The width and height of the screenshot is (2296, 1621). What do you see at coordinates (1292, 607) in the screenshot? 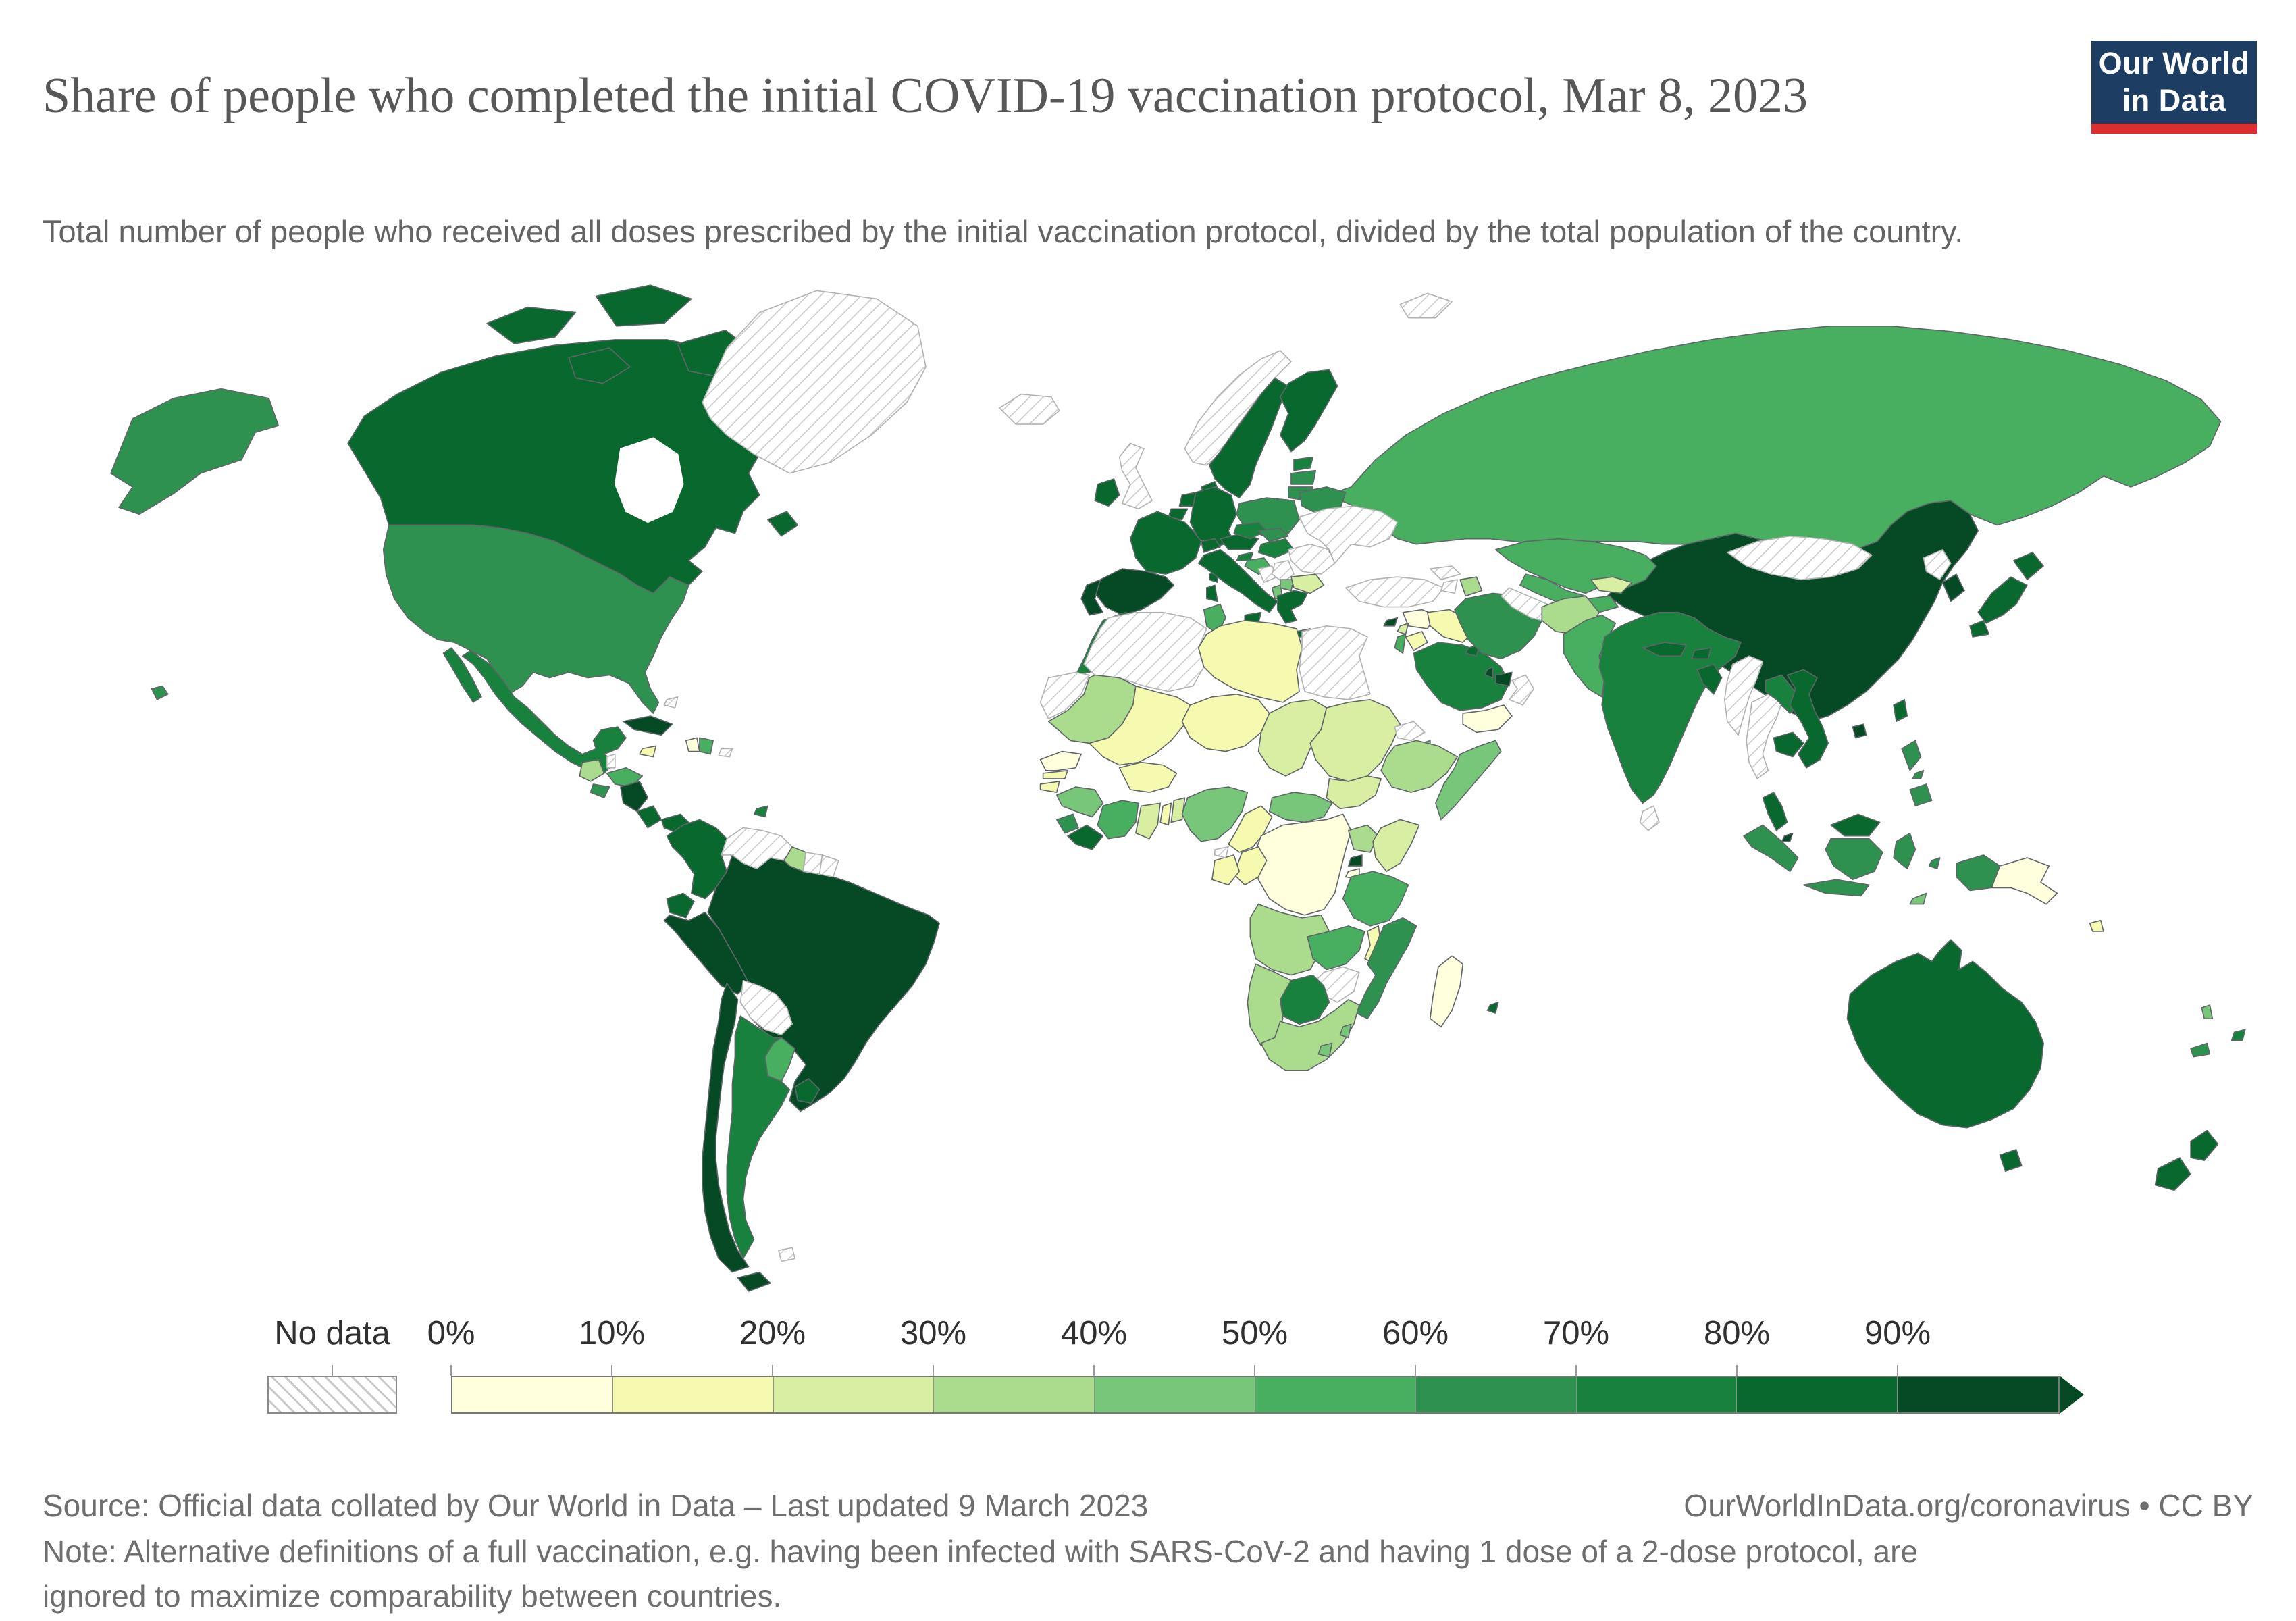
I see `country-greece` at bounding box center [1292, 607].